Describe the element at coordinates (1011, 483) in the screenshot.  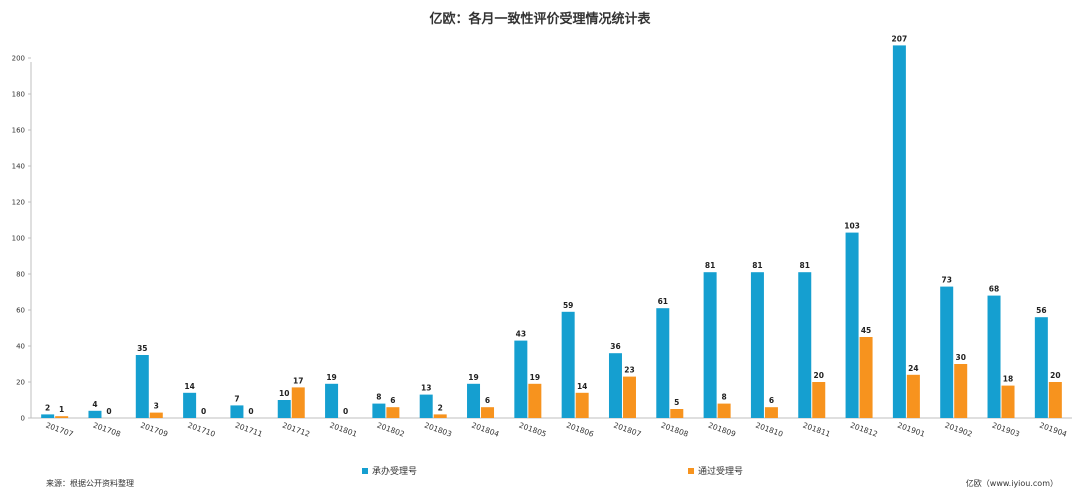
I see `brand-note: 亿欧（www.iyiou.com）` at that location.